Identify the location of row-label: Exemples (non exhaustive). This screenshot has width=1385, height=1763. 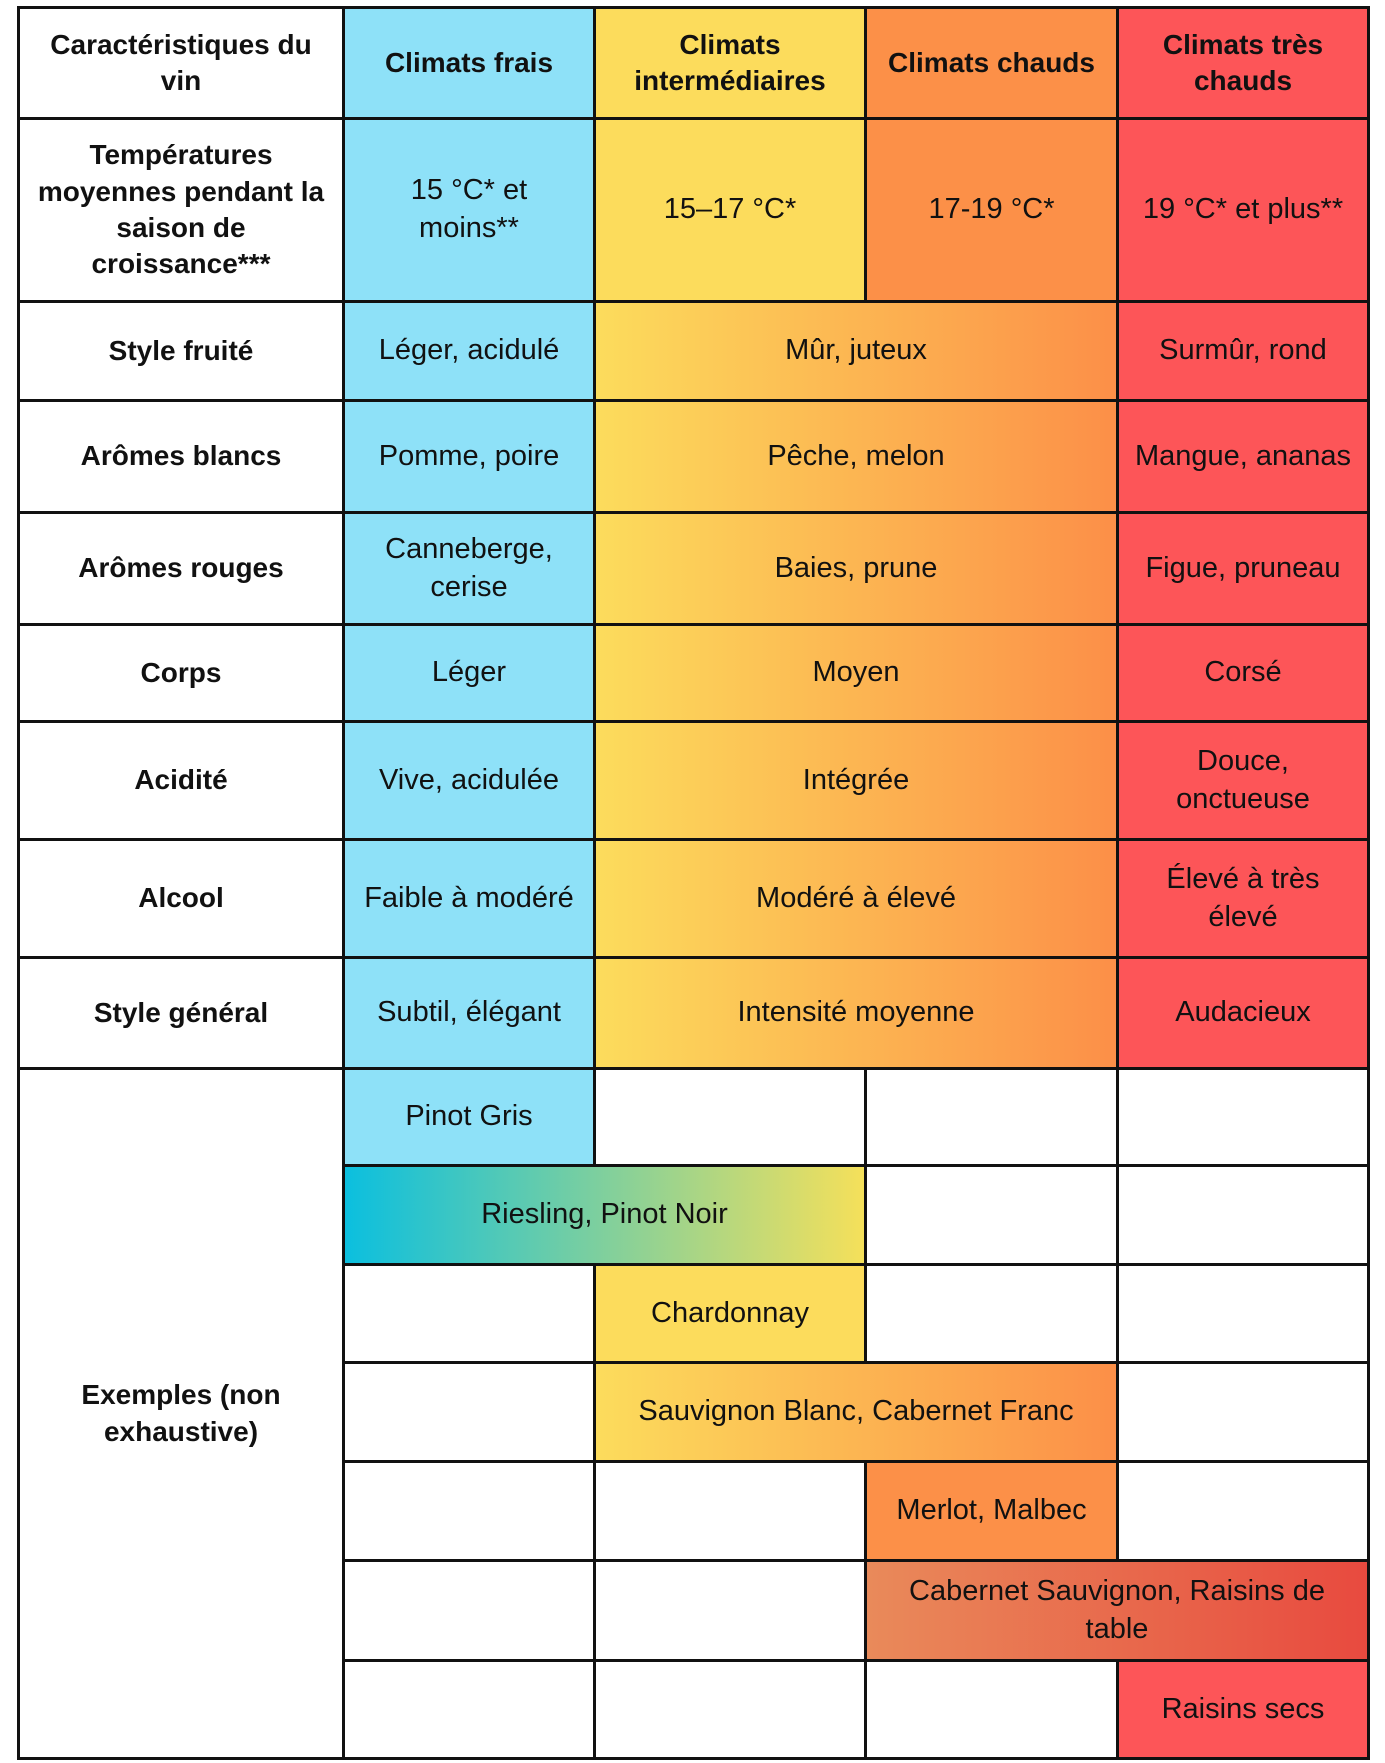
(181, 1413).